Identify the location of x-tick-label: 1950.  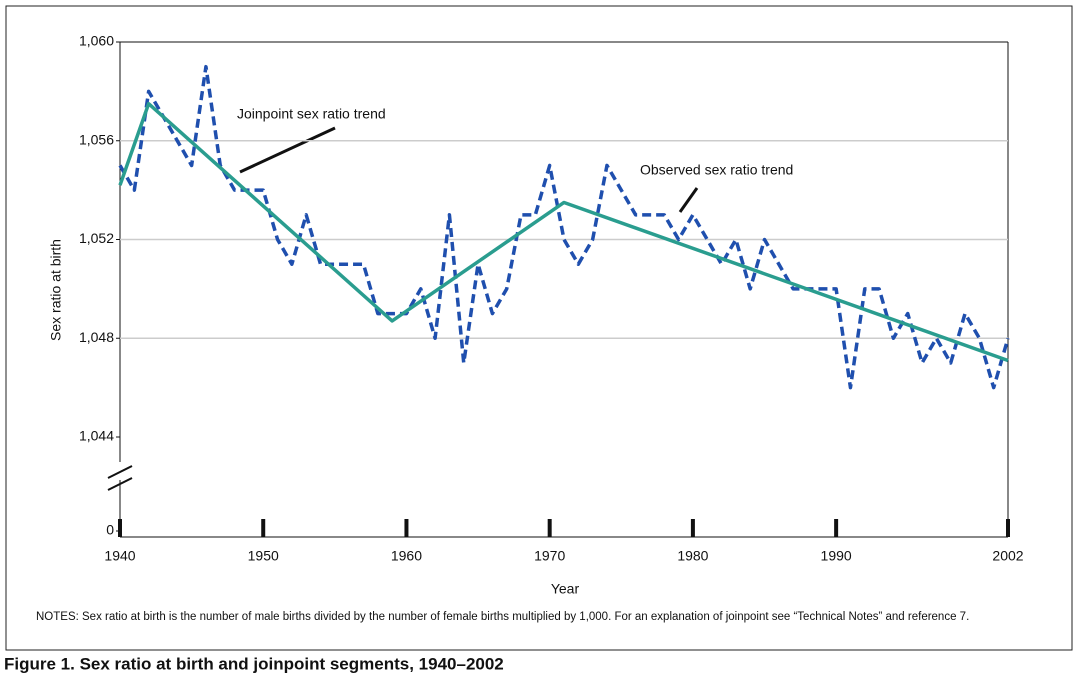
(263, 556).